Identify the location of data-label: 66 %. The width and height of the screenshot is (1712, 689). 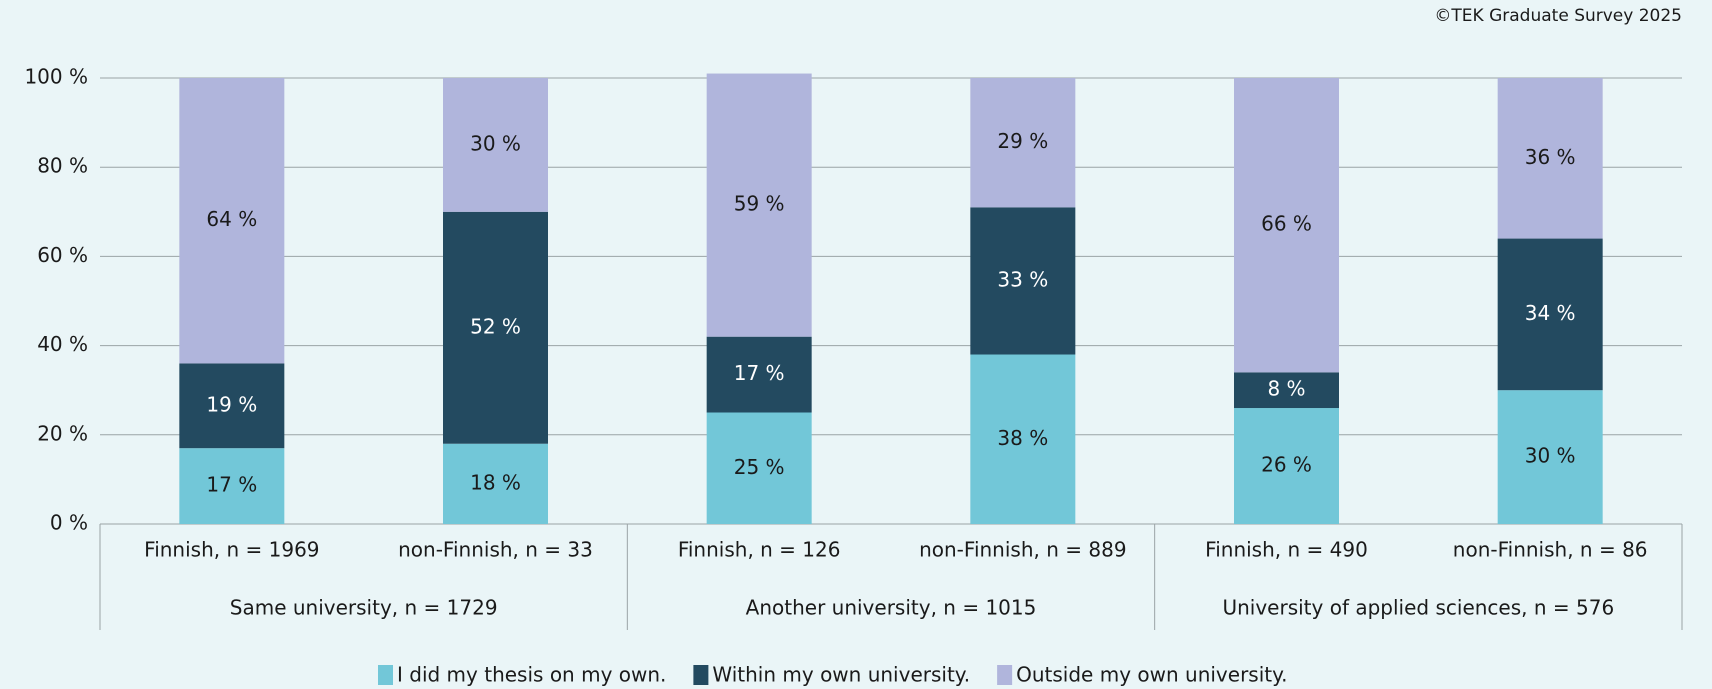
(1286, 224).